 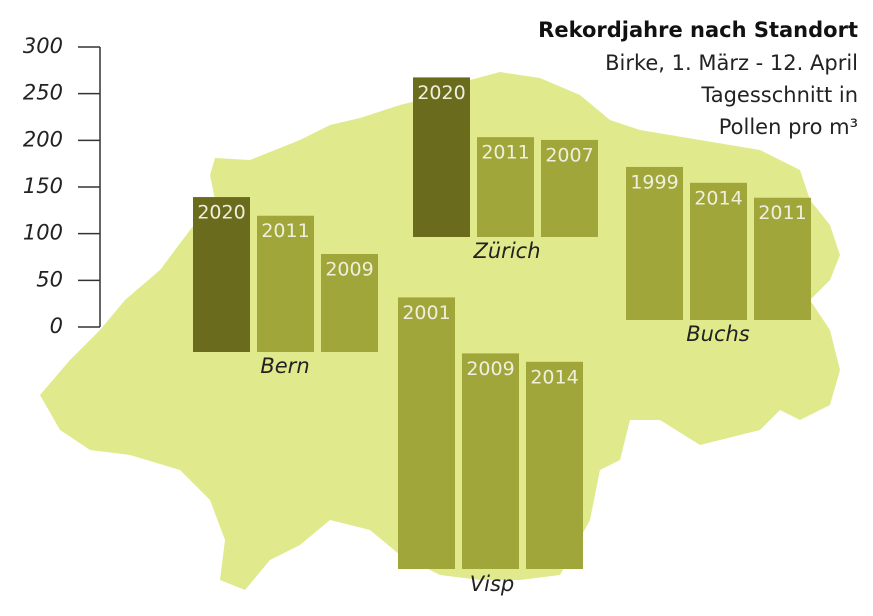 What do you see at coordinates (426, 313) in the screenshot?
I see `bar-category-label: 2001` at bounding box center [426, 313].